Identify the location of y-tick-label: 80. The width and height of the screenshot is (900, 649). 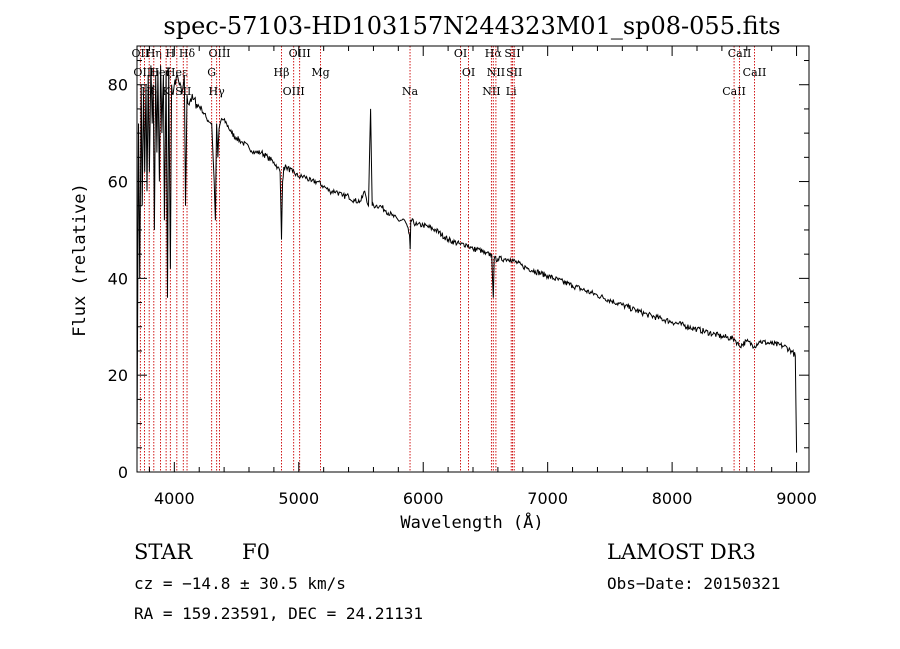
(118, 85).